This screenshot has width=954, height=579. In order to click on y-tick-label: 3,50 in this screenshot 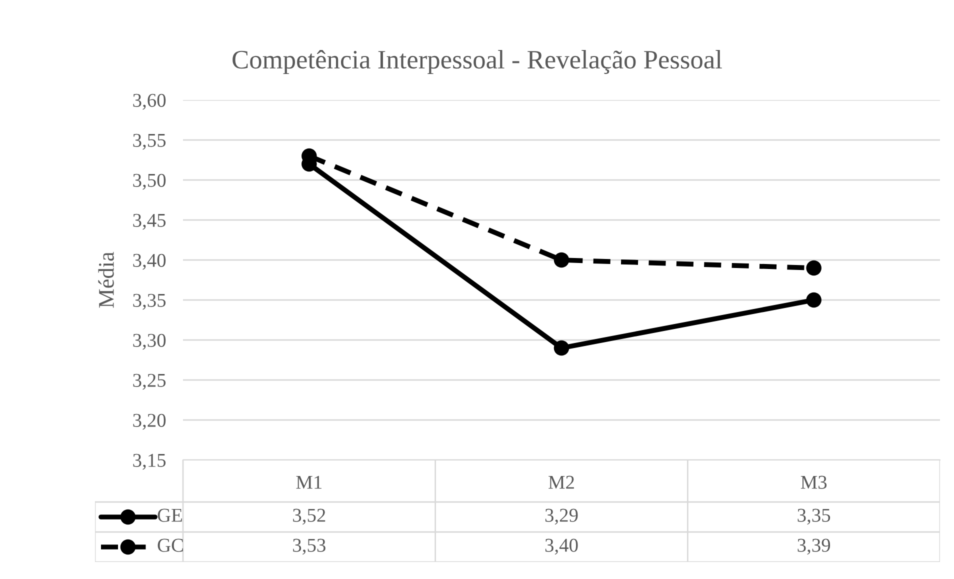, I will do `click(149, 182)`.